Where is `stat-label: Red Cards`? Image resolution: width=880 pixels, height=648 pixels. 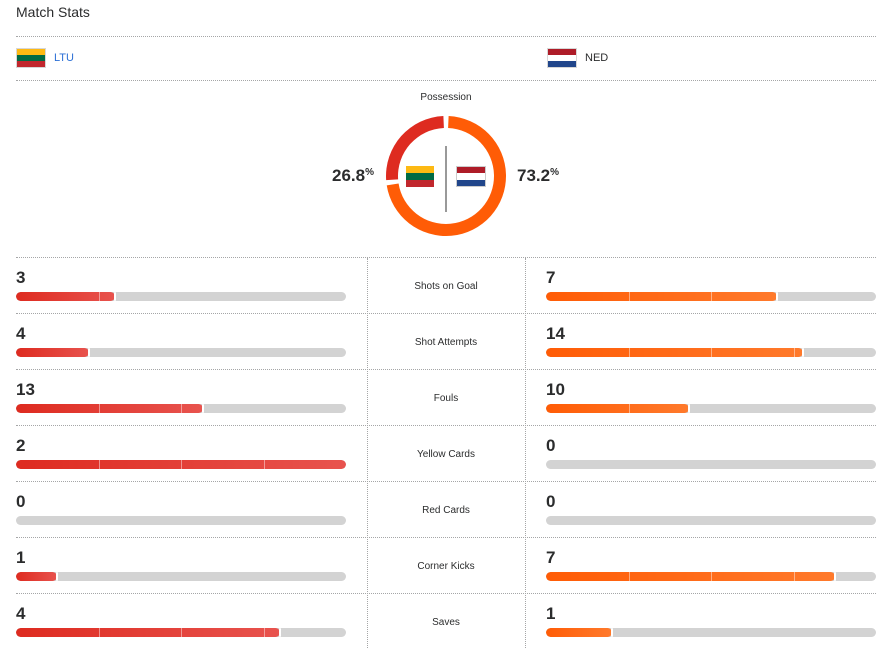 stat-label: Red Cards is located at coordinates (446, 510).